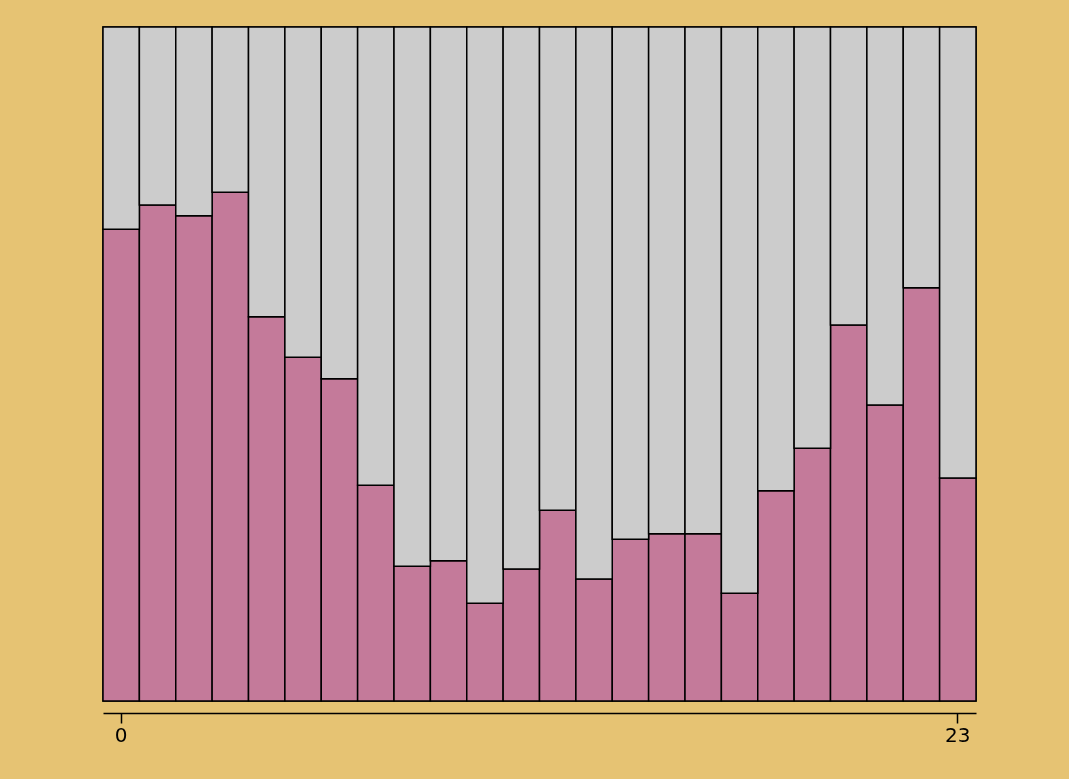  What do you see at coordinates (121, 734) in the screenshot?
I see `x-tick-label: 0` at bounding box center [121, 734].